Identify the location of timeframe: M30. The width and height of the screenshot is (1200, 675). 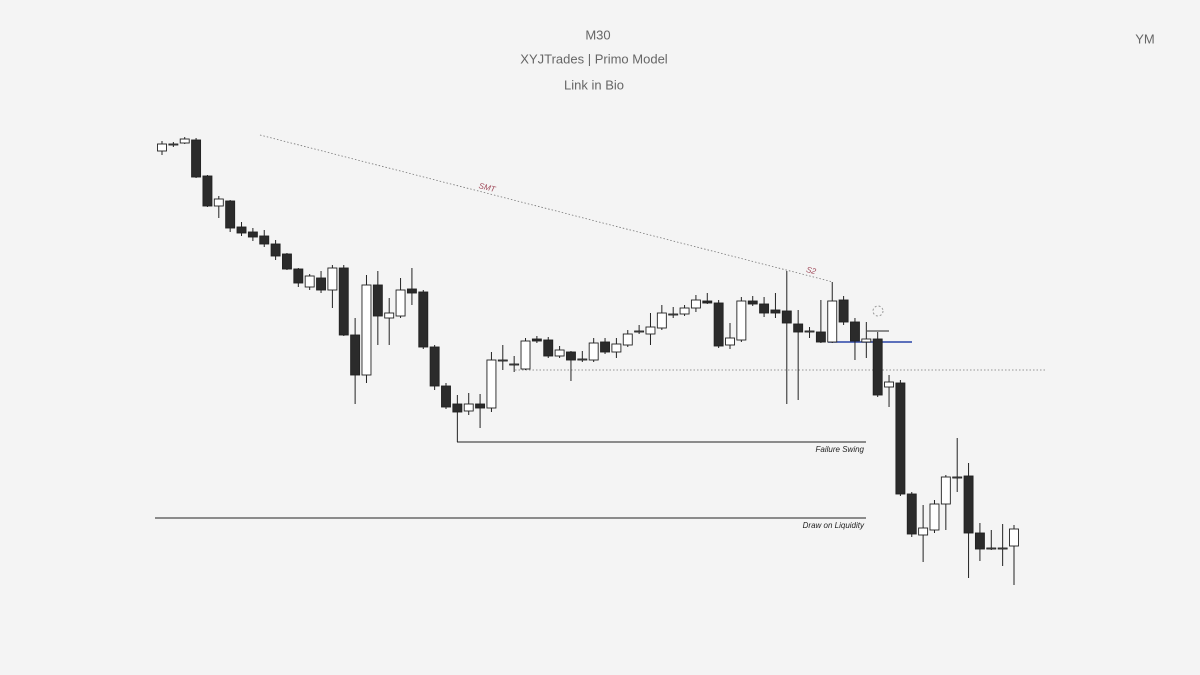
(597, 34).